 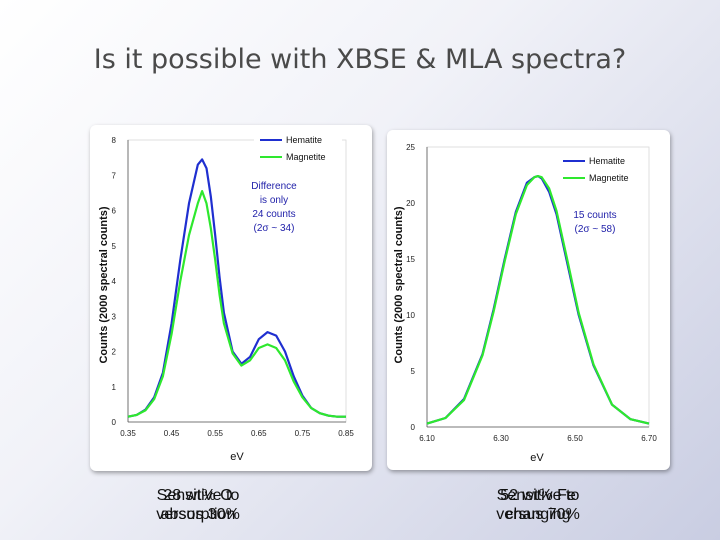 What do you see at coordinates (114, 211) in the screenshot?
I see `y-tick-label: 6` at bounding box center [114, 211].